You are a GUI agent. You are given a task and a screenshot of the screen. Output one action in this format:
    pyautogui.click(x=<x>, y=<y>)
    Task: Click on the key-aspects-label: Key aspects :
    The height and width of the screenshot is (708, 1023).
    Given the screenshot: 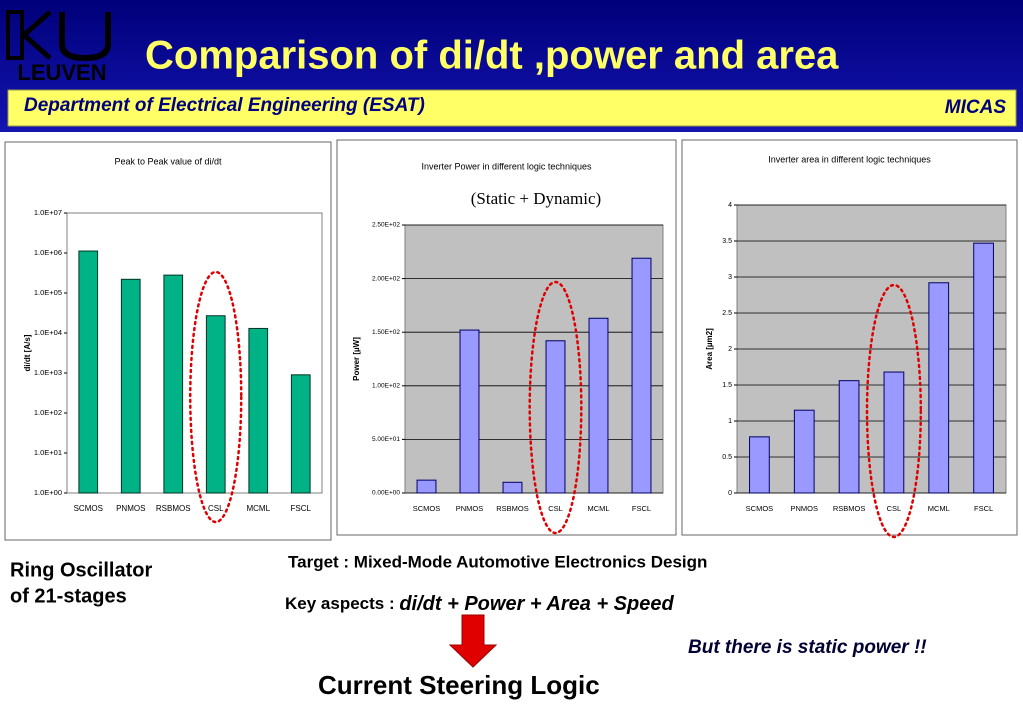 What is the action you would take?
    pyautogui.click(x=342, y=603)
    